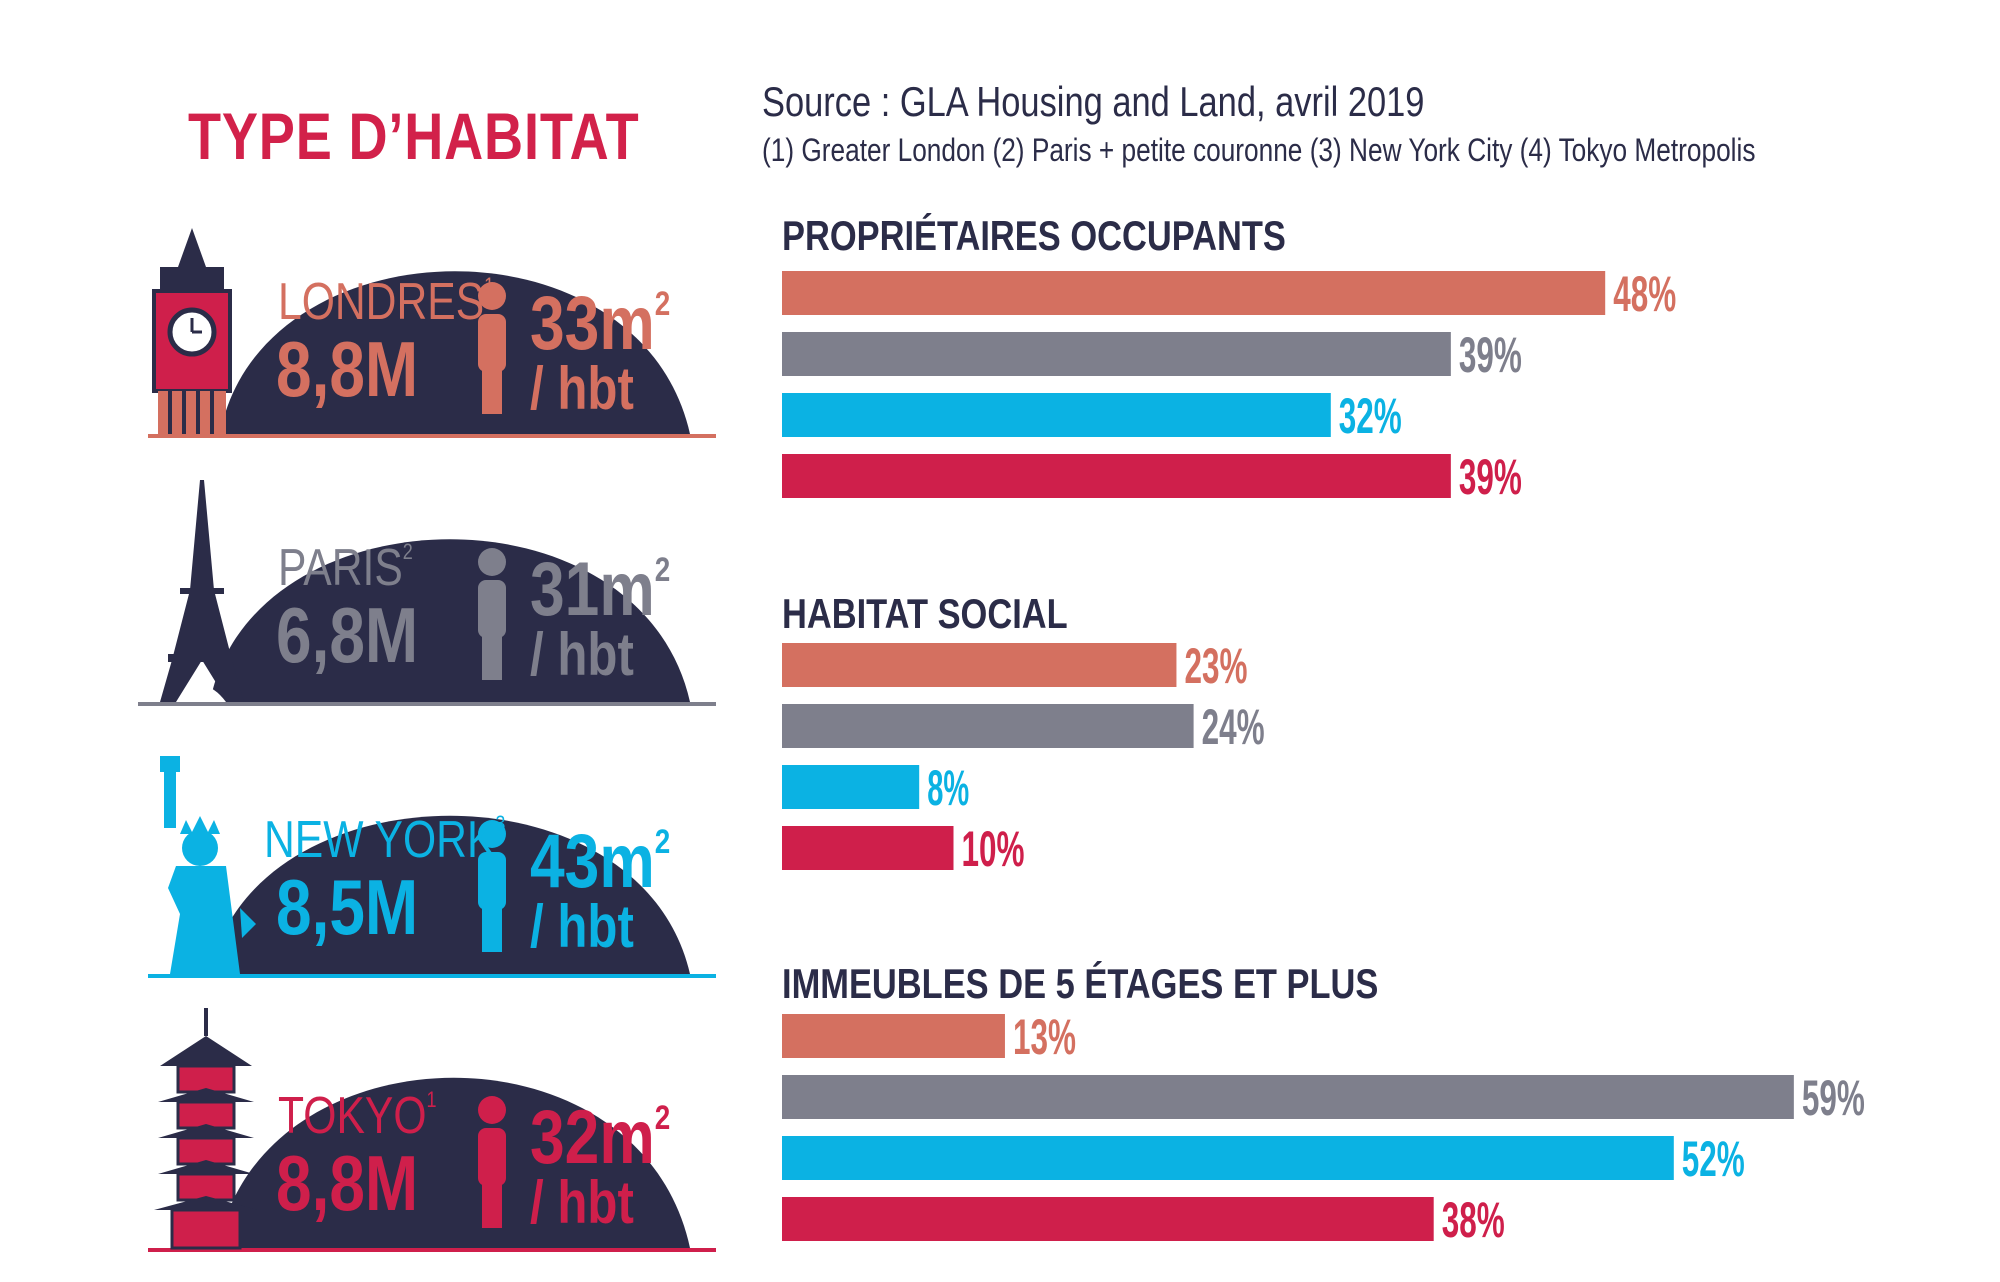 The image size is (2000, 1282). What do you see at coordinates (948, 788) in the screenshot?
I see `bar-label-2-newyork: 8%` at bounding box center [948, 788].